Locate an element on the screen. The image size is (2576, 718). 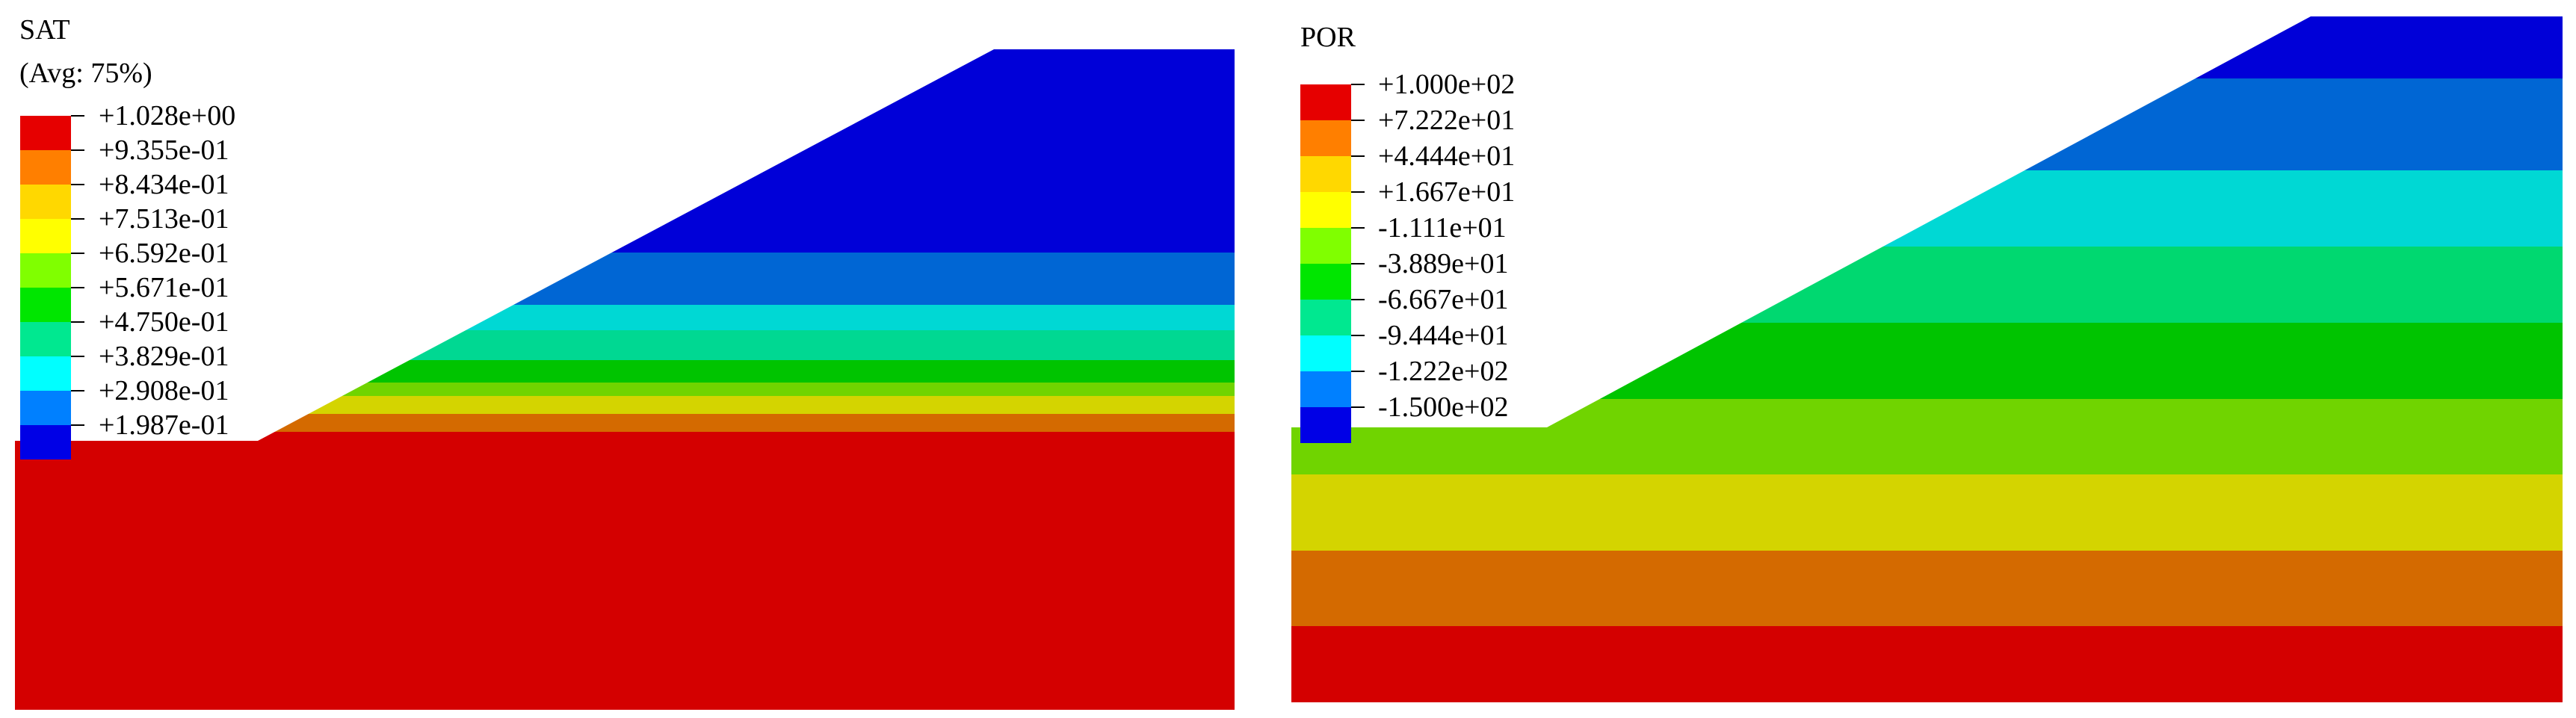
por-legend: POR +1.000e+02 is located at coordinates (1408, 232).